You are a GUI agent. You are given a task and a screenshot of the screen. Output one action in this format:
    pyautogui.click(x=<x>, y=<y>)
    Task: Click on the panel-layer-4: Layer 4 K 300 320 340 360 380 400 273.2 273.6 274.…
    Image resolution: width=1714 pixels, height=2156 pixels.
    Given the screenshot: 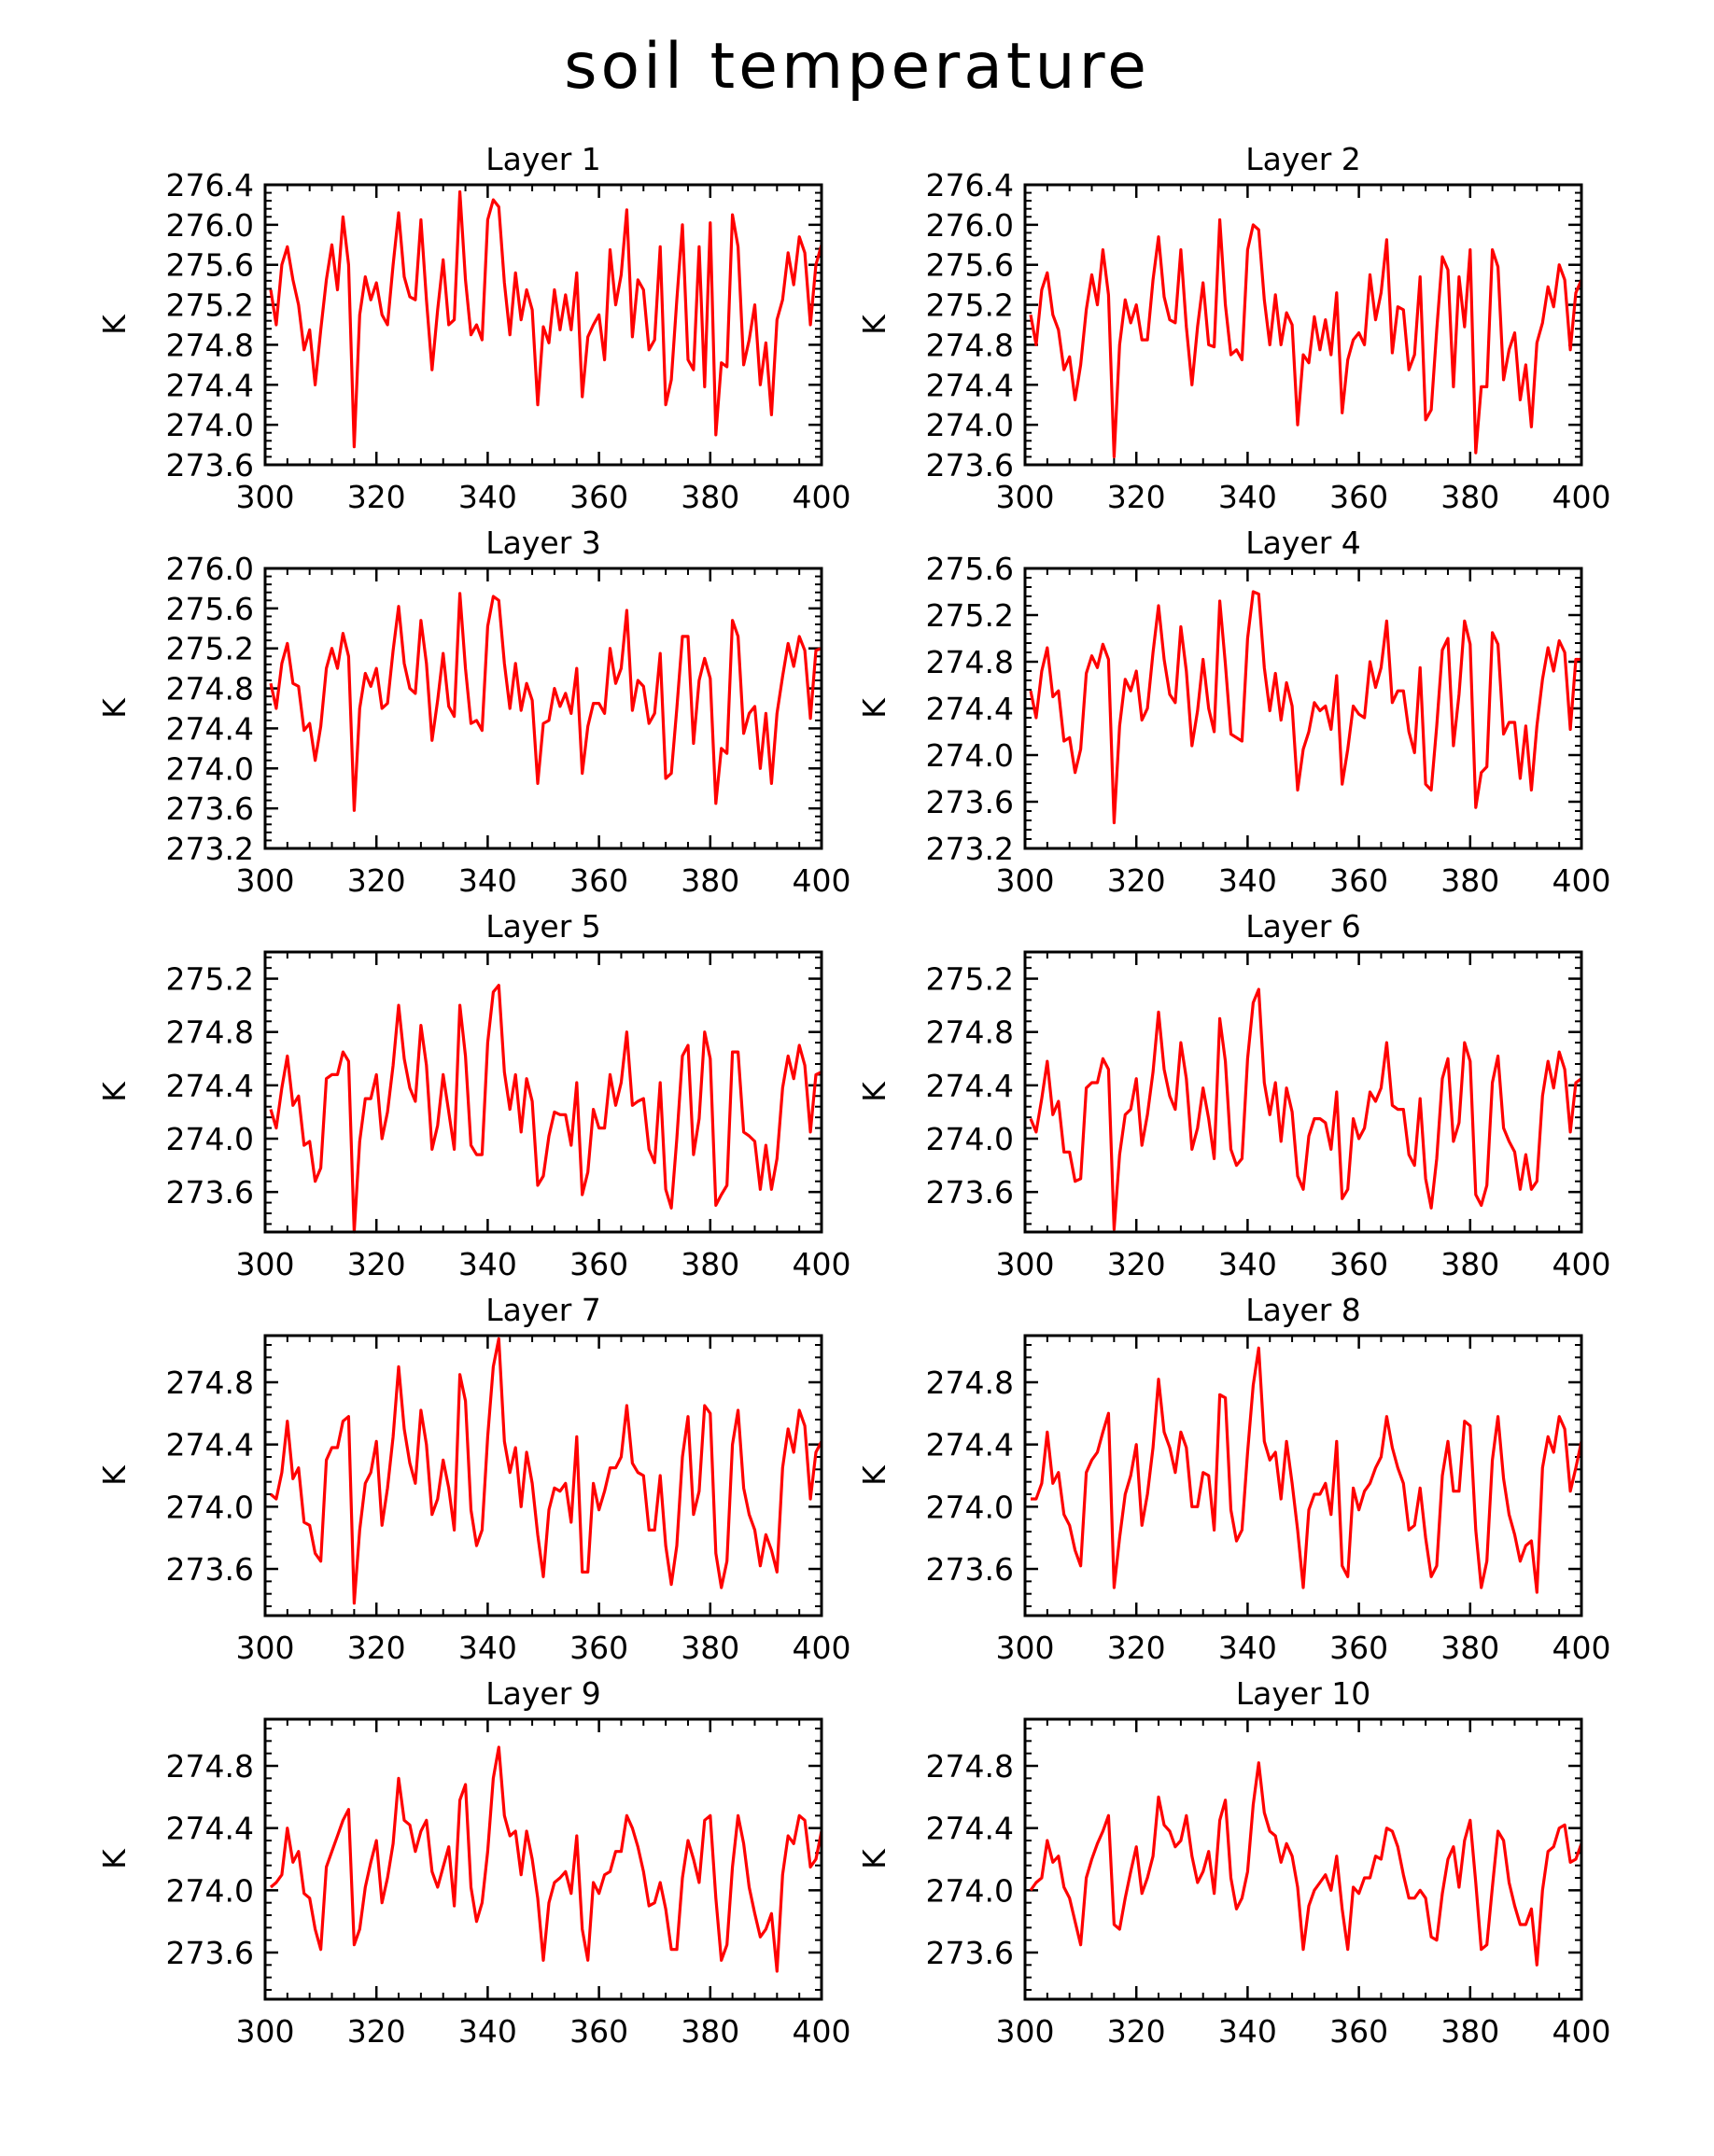 What is the action you would take?
    pyautogui.click(x=1233, y=712)
    